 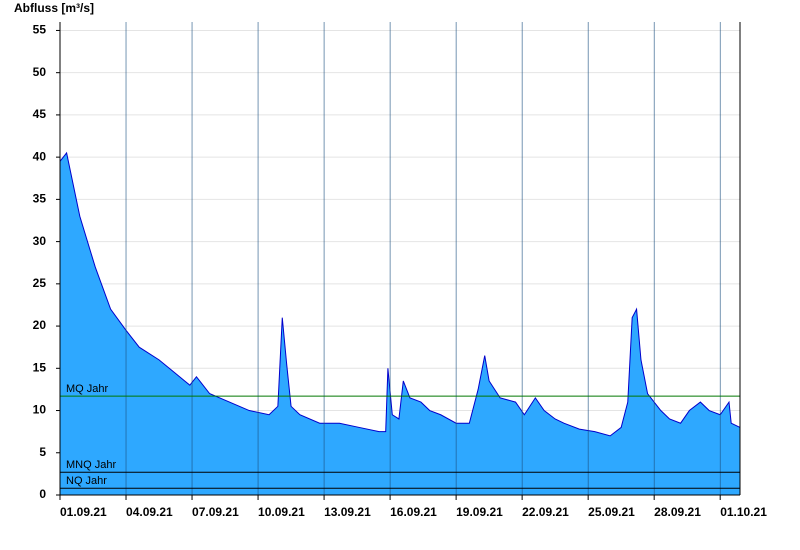 What do you see at coordinates (40, 283) in the screenshot?
I see `y-tick-label: 25` at bounding box center [40, 283].